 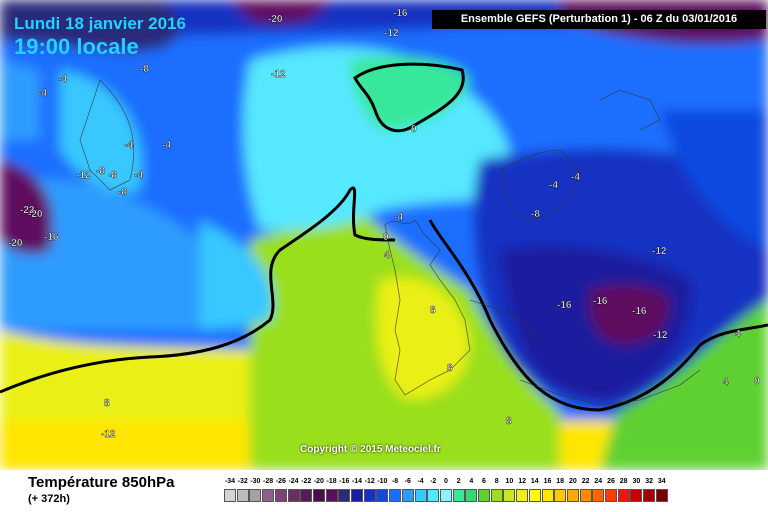 I want to click on legend-label: 28, so click(x=623, y=481).